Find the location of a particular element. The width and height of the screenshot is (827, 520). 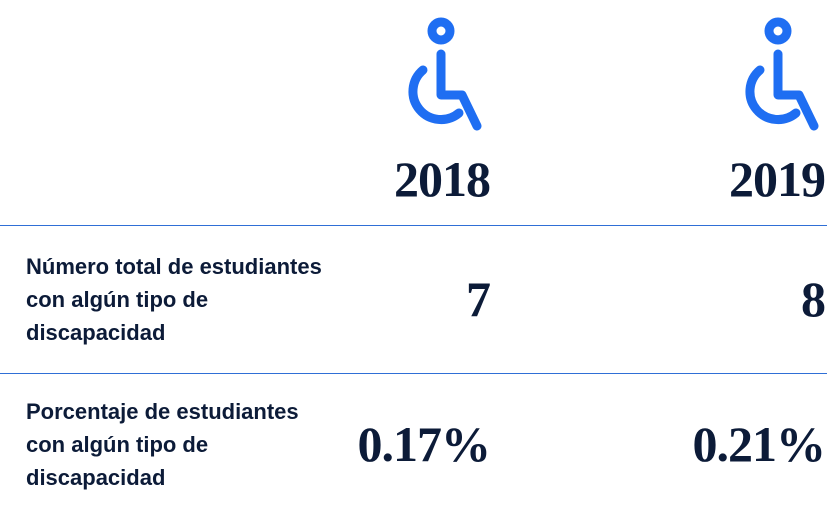

value: 0.21% is located at coordinates (759, 444).